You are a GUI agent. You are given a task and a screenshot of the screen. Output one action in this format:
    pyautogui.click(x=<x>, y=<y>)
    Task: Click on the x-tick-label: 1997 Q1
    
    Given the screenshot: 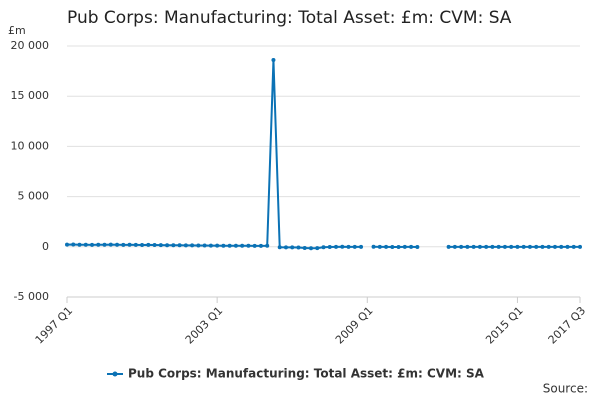 What is the action you would take?
    pyautogui.click(x=54, y=325)
    